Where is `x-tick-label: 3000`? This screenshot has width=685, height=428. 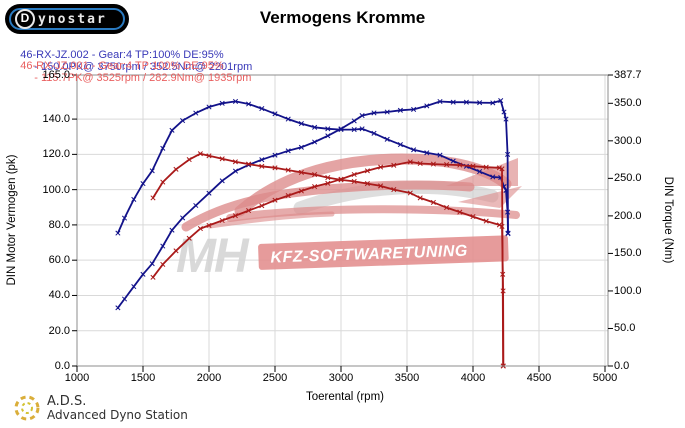 x-tick-label: 3000 is located at coordinates (341, 378).